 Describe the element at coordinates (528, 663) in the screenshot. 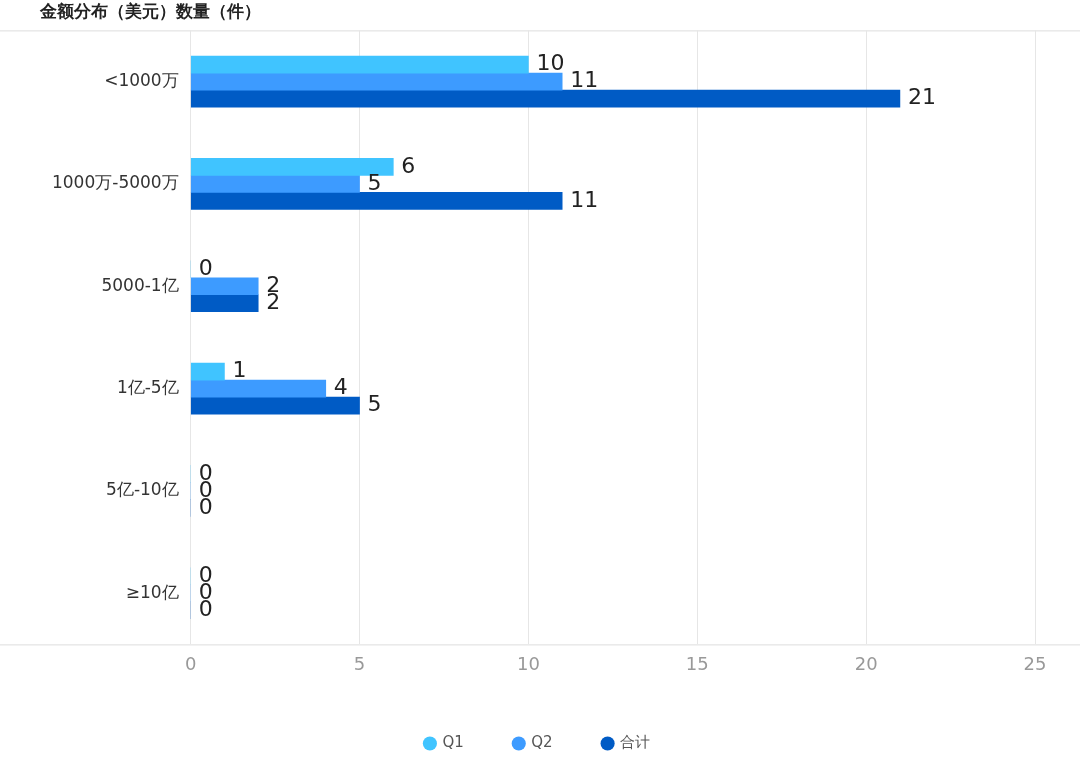

I see `x-tick-label: 10` at that location.